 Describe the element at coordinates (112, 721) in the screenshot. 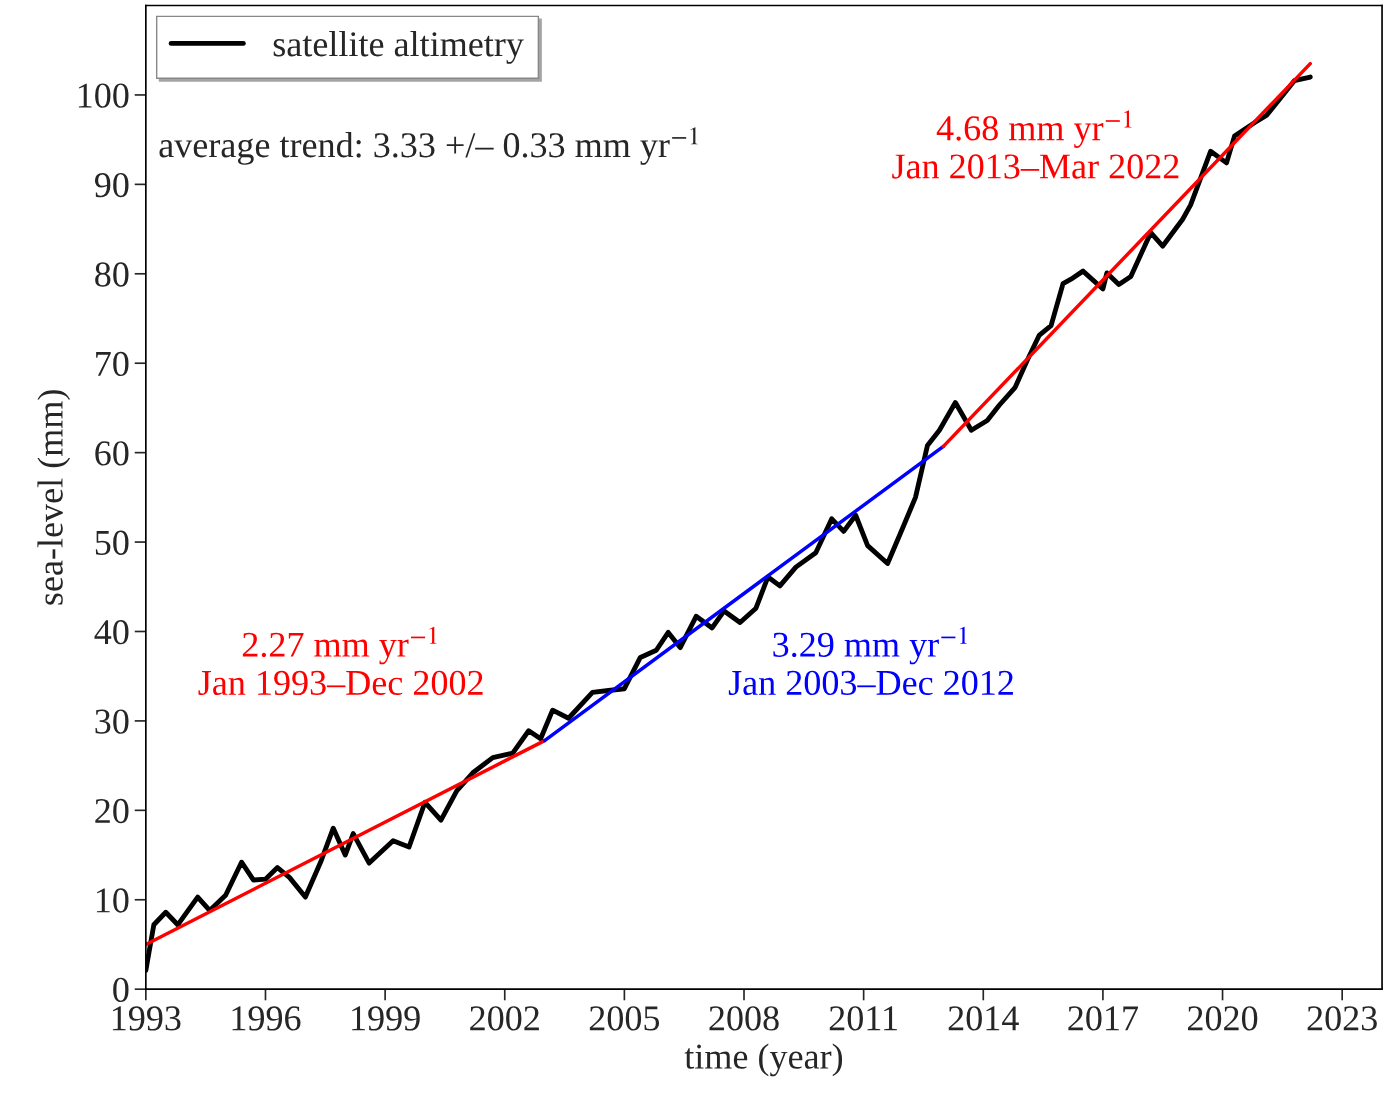

I see `y-tick-label: 30` at that location.